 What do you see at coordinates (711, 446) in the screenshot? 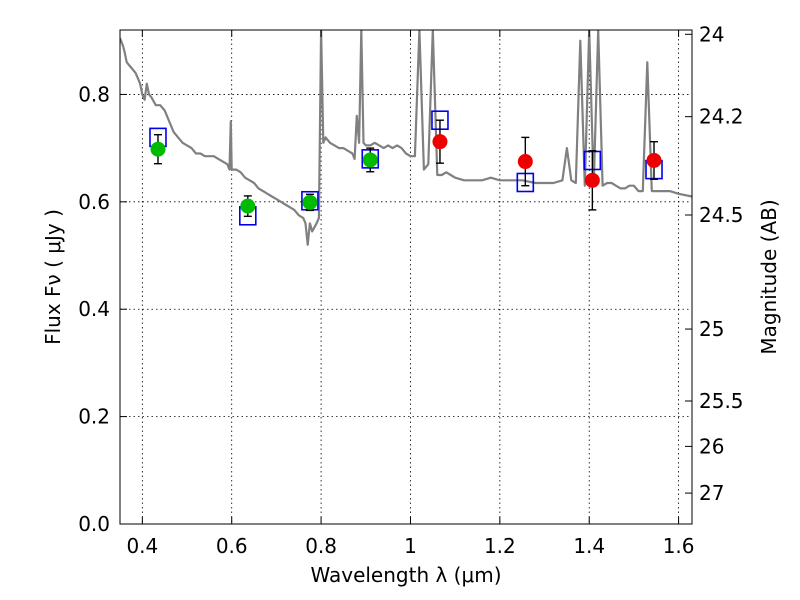
I see `y2-tick-label: 26` at bounding box center [711, 446].